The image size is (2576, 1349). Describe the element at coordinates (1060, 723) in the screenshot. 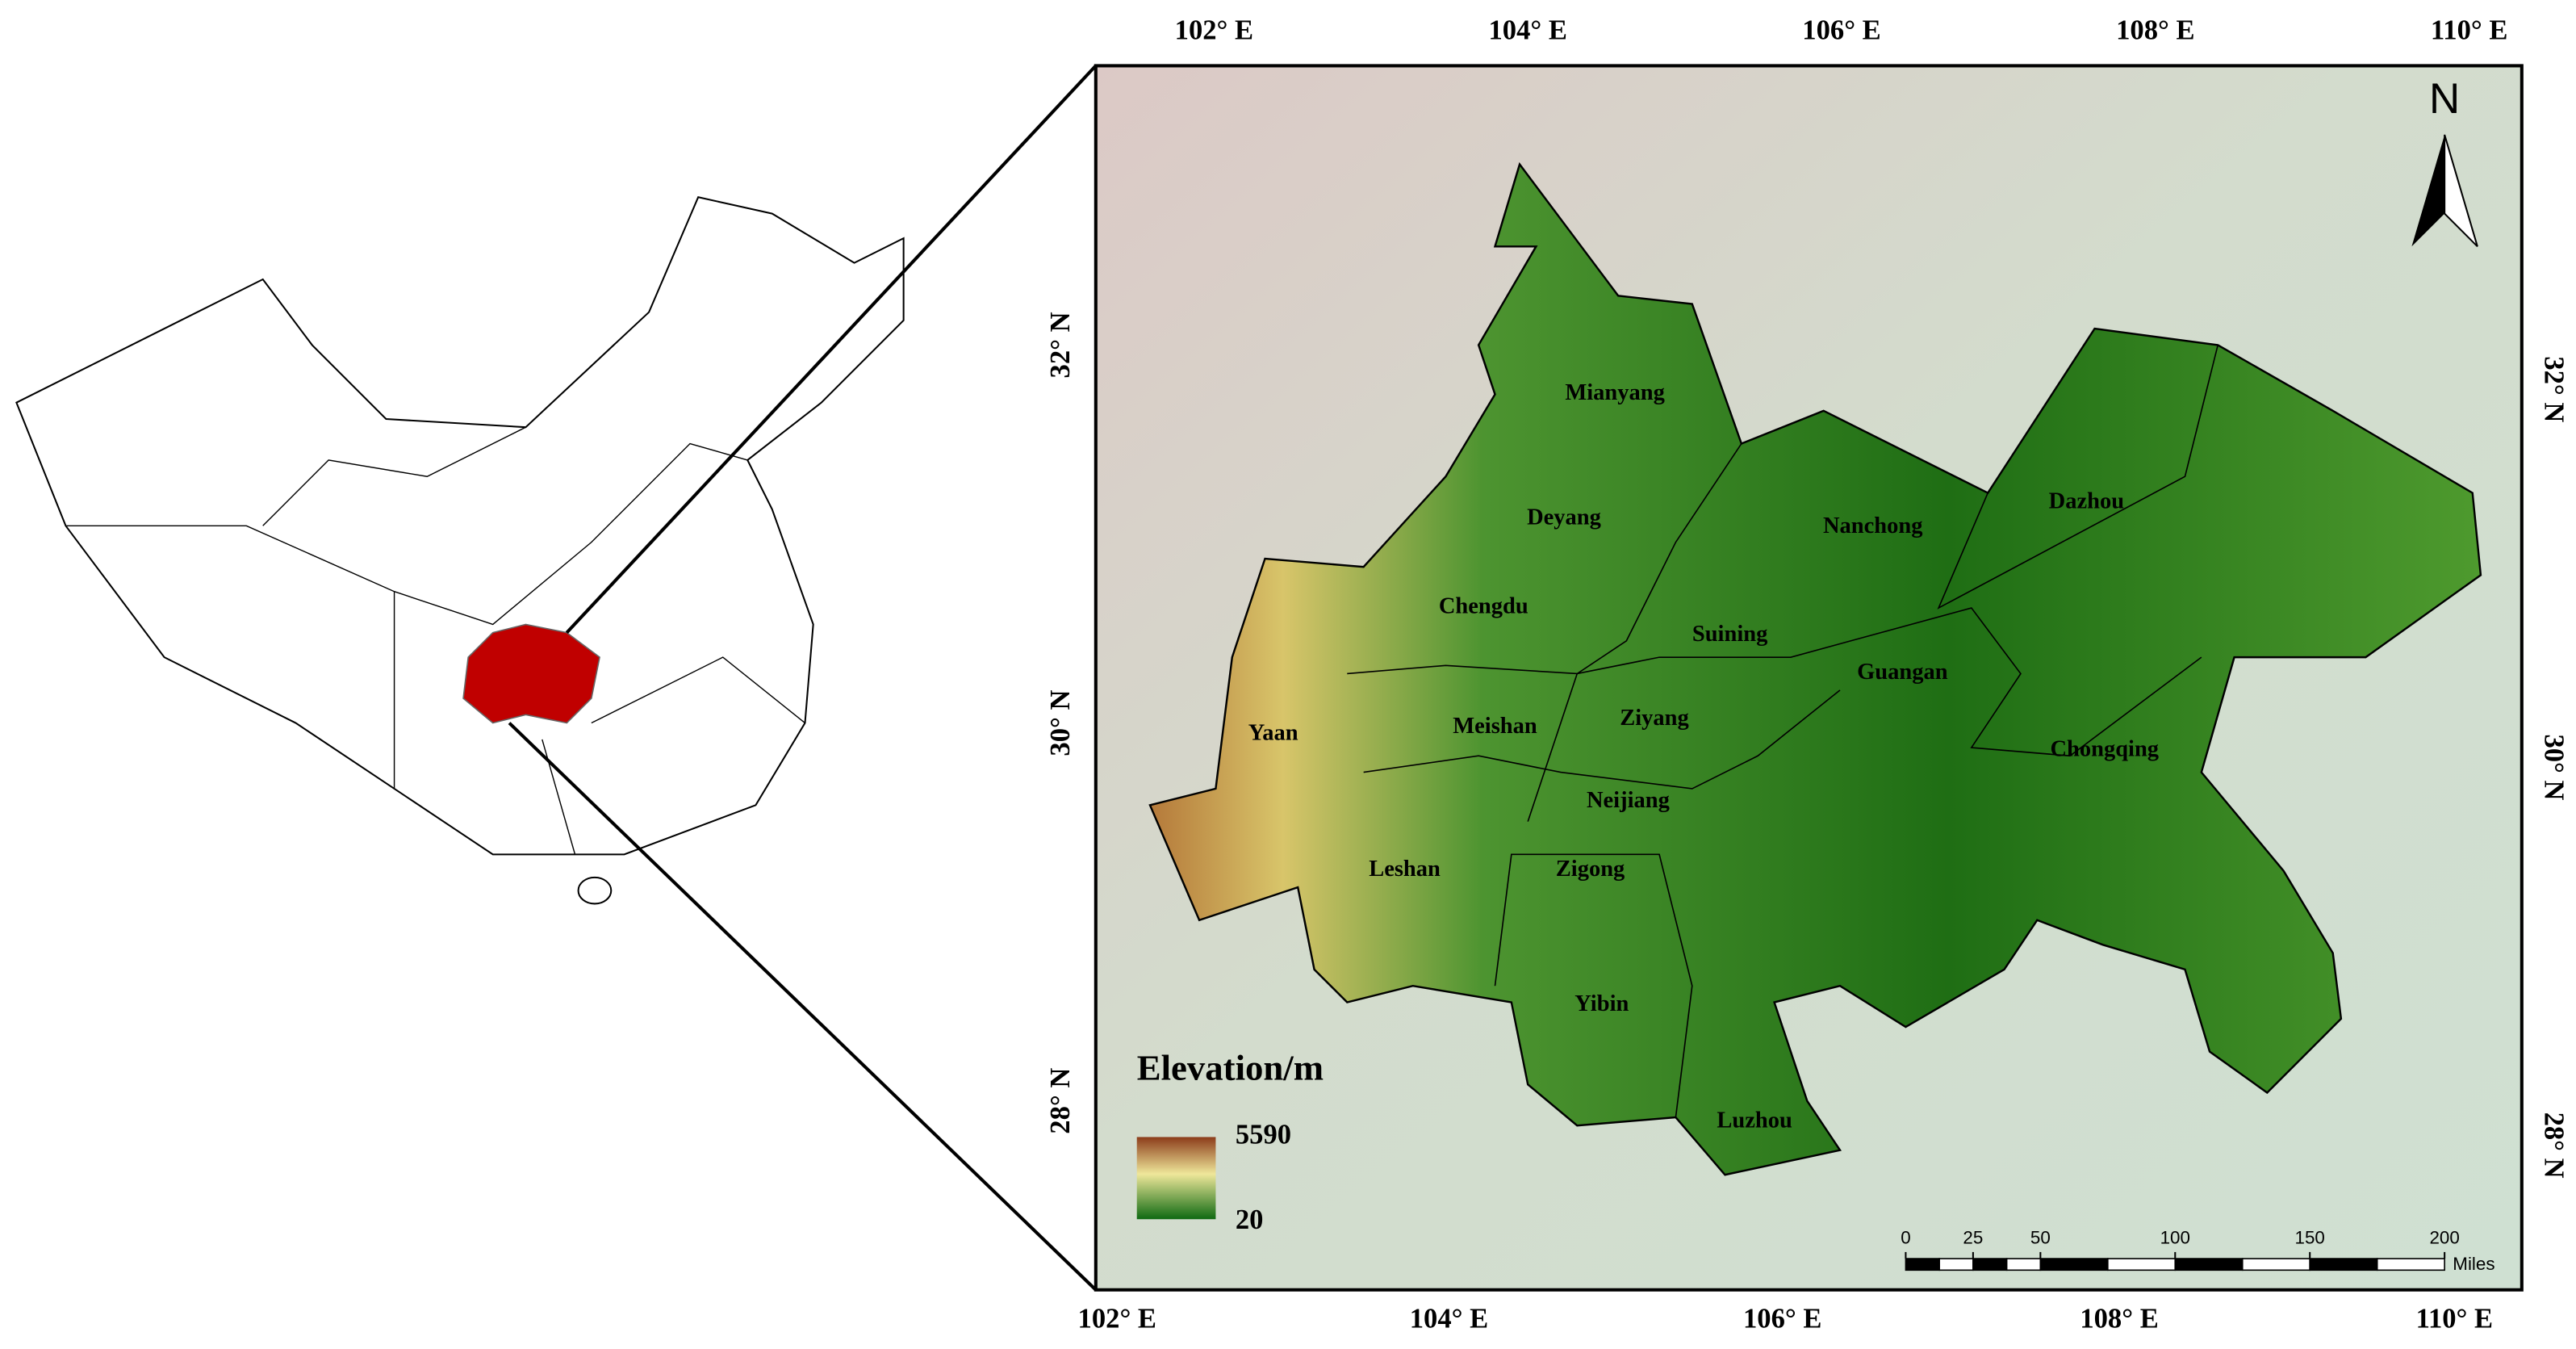

I see `left-axis-label: 30° N` at that location.